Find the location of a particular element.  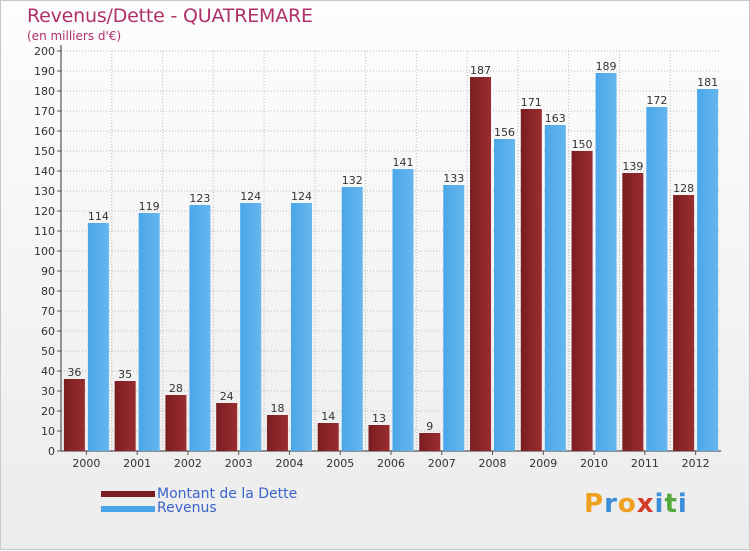

data-label-revenus: 119 is located at coordinates (149, 206).